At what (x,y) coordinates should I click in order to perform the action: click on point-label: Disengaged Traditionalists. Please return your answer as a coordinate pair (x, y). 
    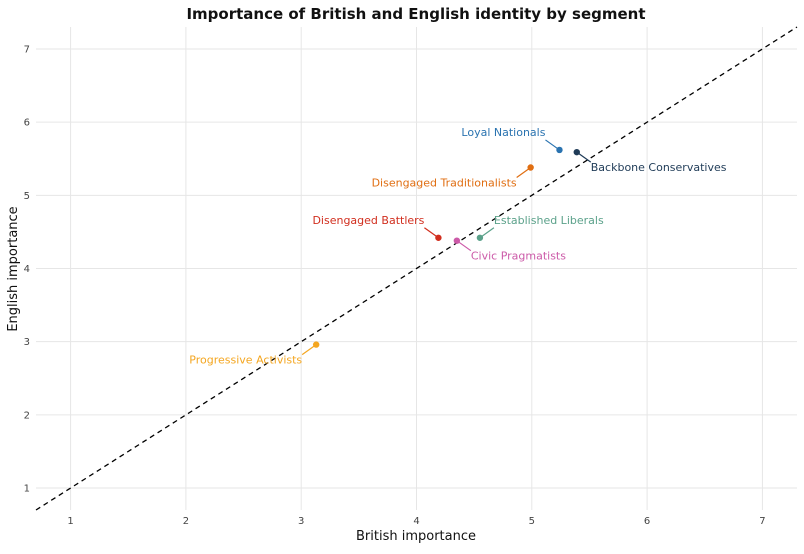
    Looking at the image, I should click on (444, 183).